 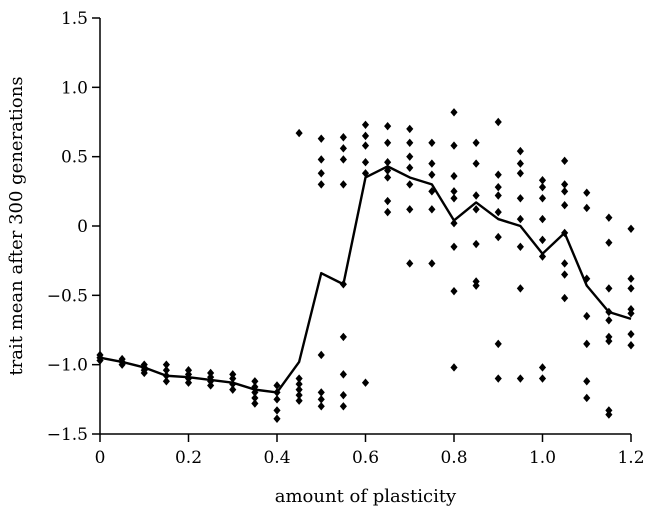 I want to click on x-tick-label: 0.4, so click(x=276, y=458).